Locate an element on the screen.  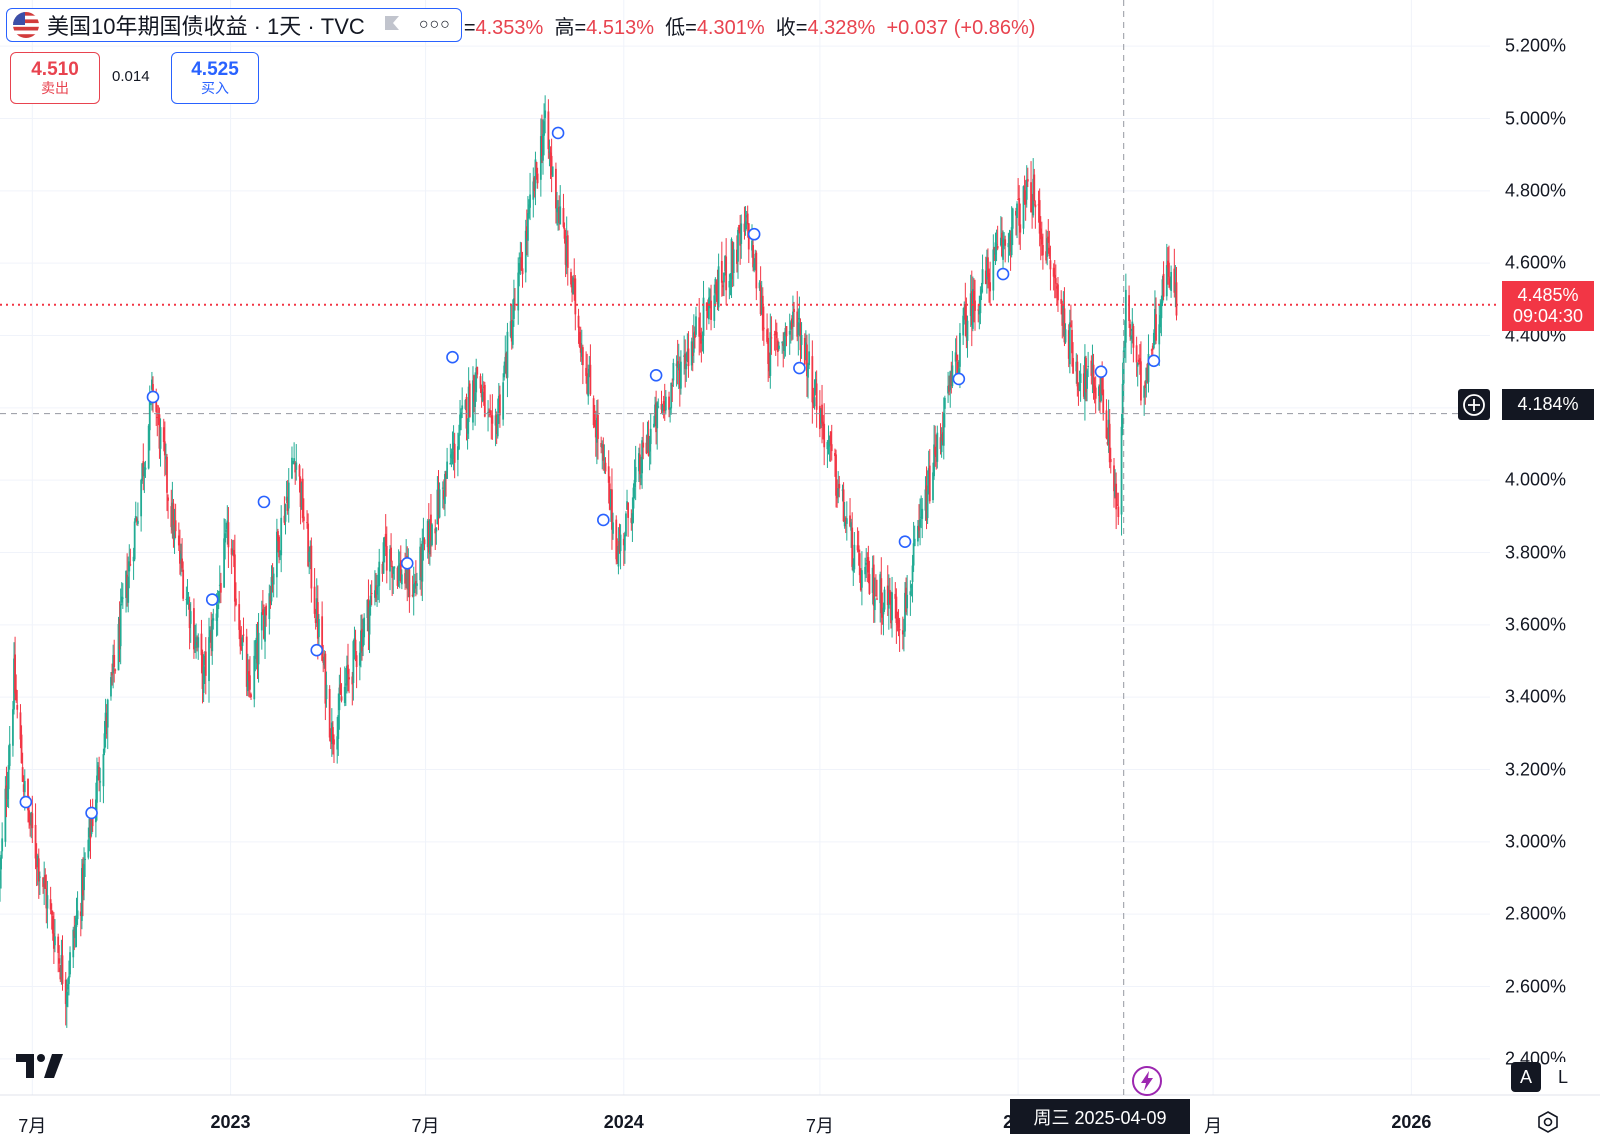
auto-scale-button: A is located at coordinates (1526, 1077).